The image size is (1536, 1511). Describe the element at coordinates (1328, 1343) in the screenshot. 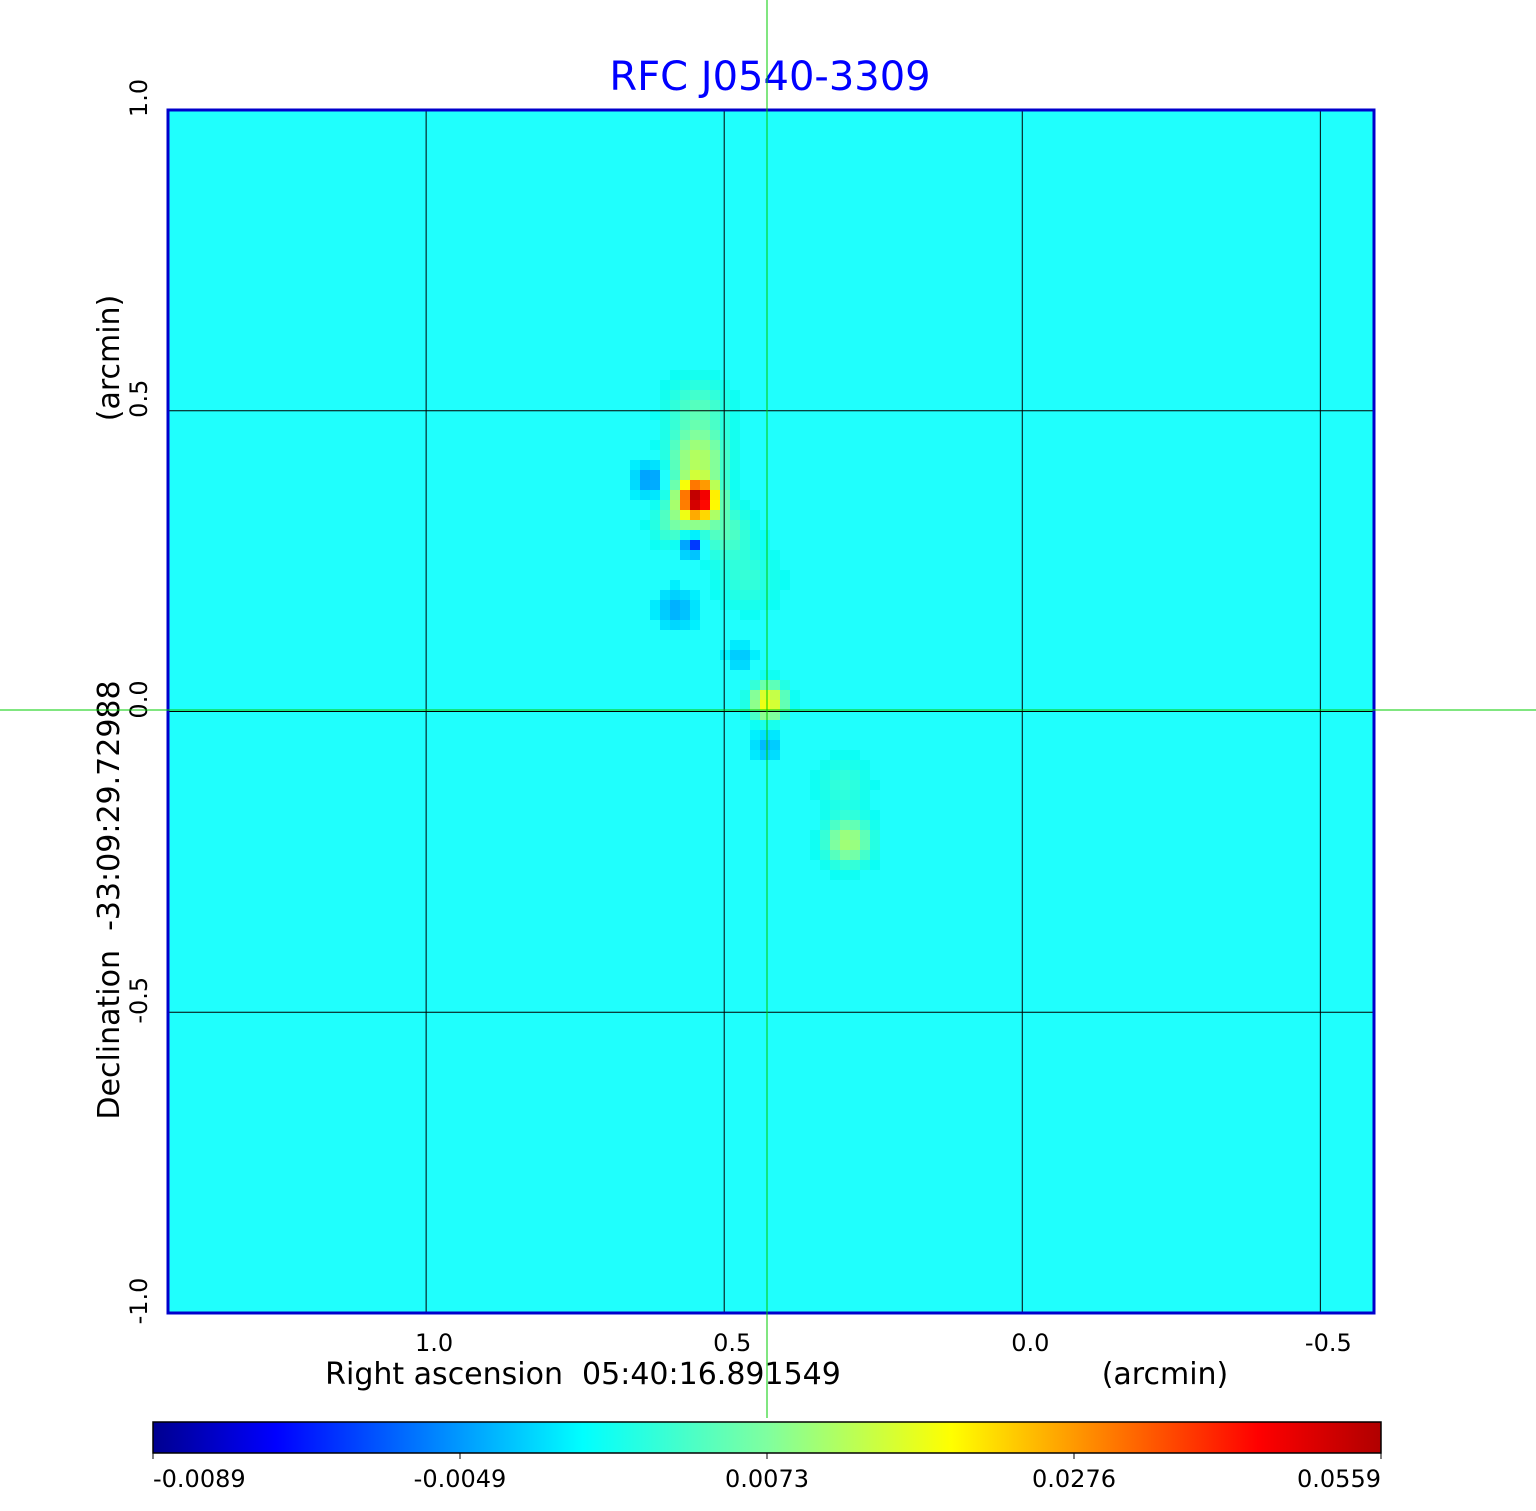

I see `x-tick-label: -0.5` at that location.